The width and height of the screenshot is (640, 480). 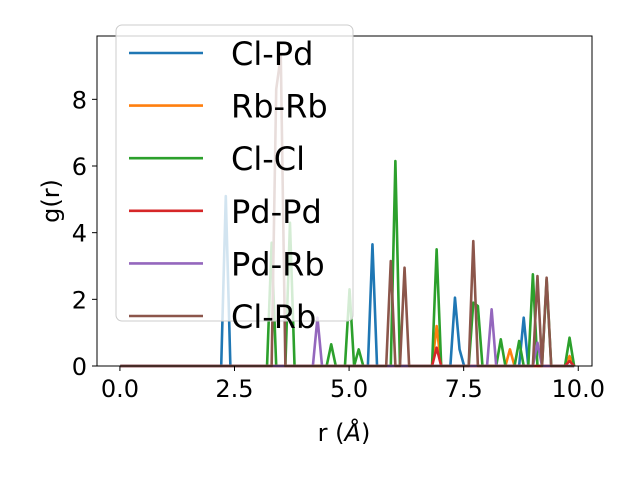 What do you see at coordinates (464, 389) in the screenshot?
I see `x-tick-label: 7.5` at bounding box center [464, 389].